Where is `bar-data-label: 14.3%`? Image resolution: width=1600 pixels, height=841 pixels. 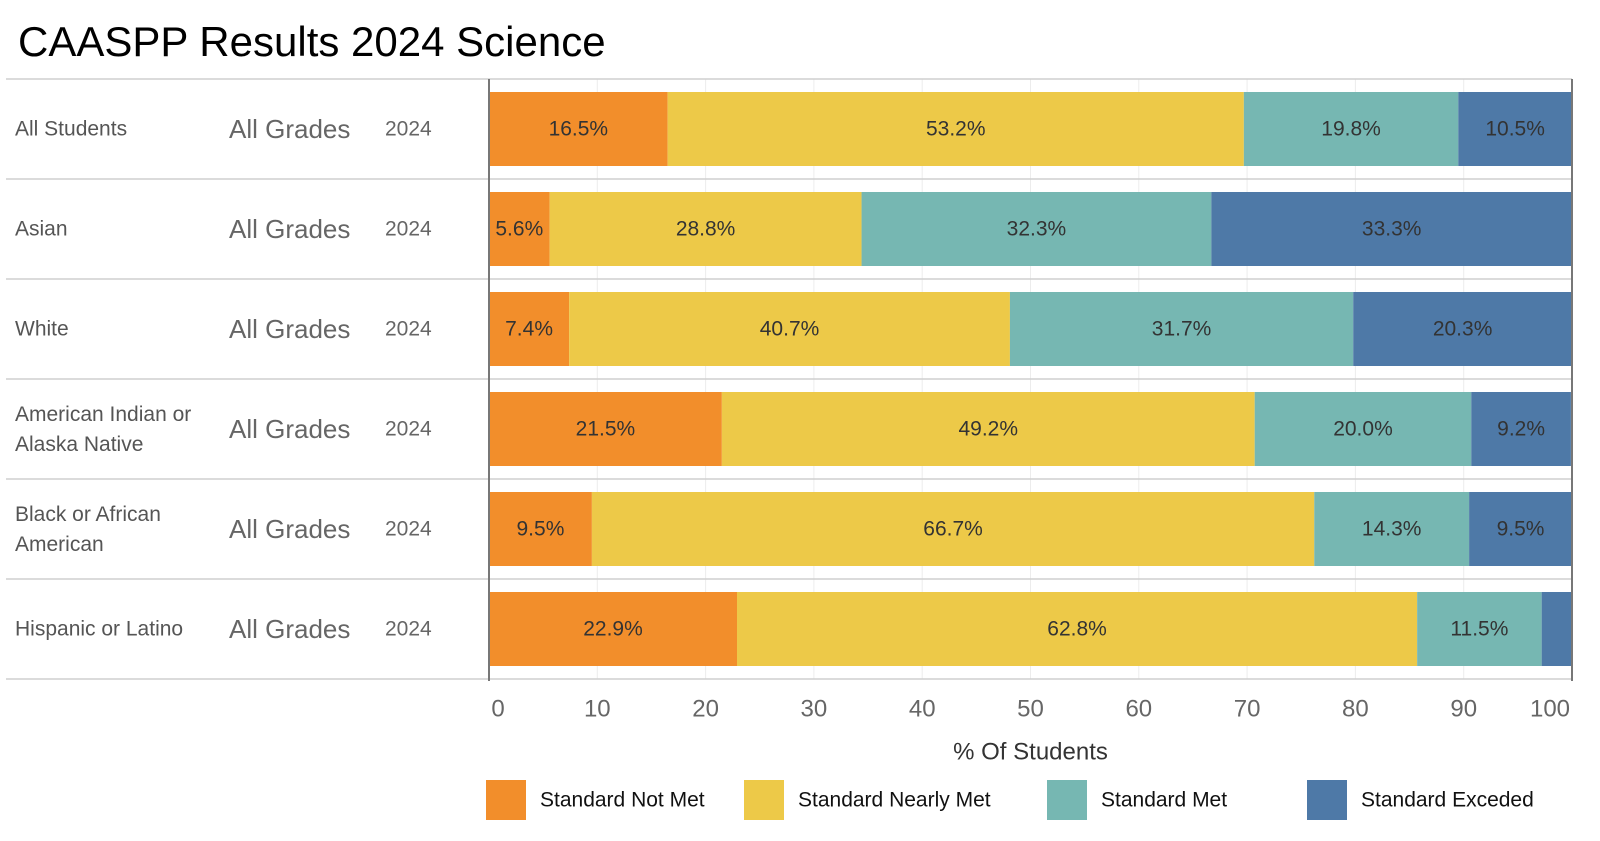 bar-data-label: 14.3% is located at coordinates (1392, 529).